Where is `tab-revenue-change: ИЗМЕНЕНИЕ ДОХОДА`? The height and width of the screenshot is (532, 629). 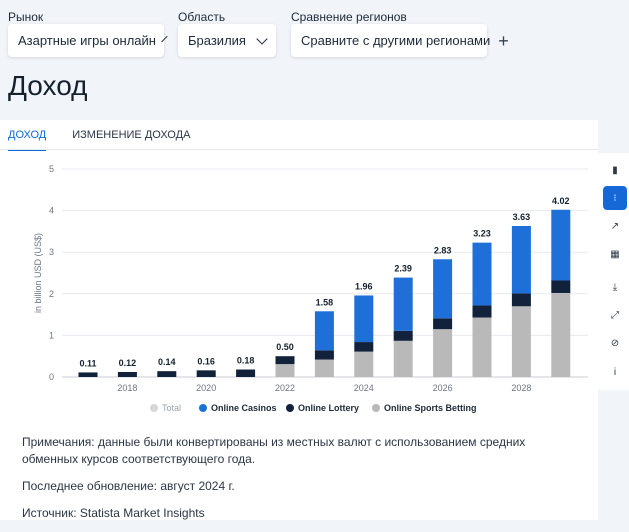 tab-revenue-change: ИЗМЕНЕНИЕ ДОХОДА is located at coordinates (131, 135).